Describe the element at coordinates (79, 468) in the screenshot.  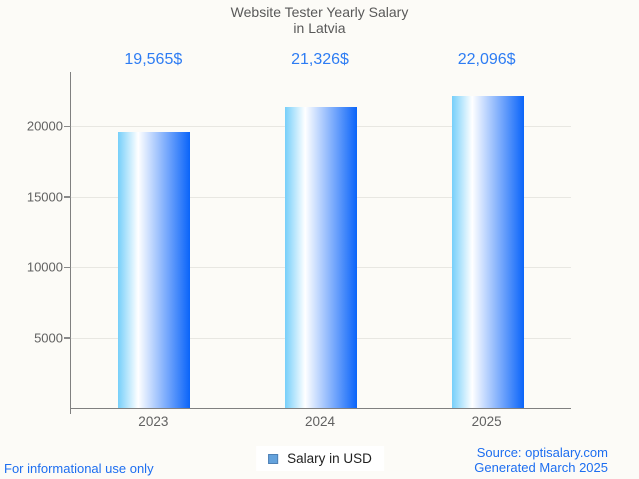
I see `disclaimer-text: For informational use only` at that location.